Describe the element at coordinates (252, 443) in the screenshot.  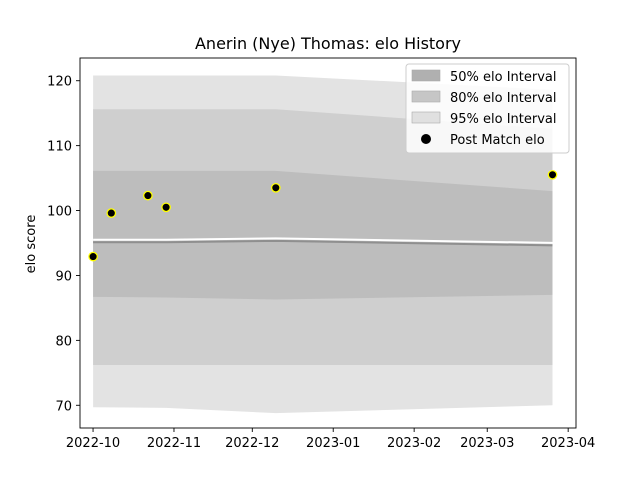
I see `x-tick-label: 2022-12` at that location.